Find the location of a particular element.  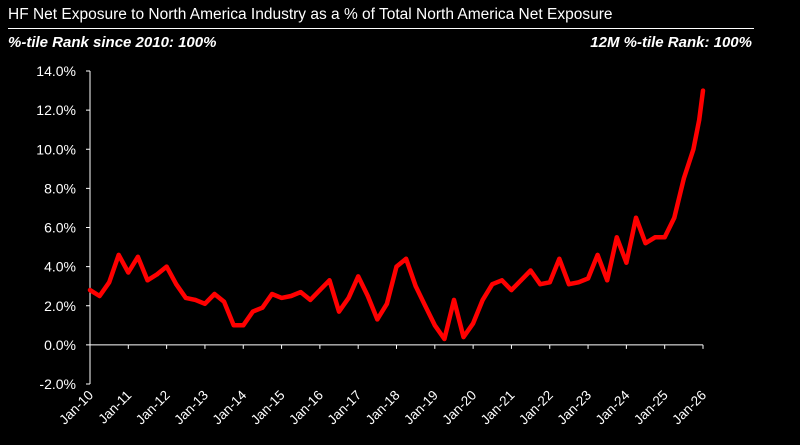

percentile-rank-since-2010: %-tile Rank since 2010: 100% is located at coordinates (112, 42).